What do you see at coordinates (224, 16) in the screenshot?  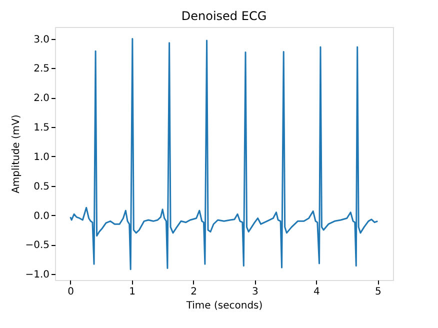 I see `chart-title: Denoised ECG` at bounding box center [224, 16].